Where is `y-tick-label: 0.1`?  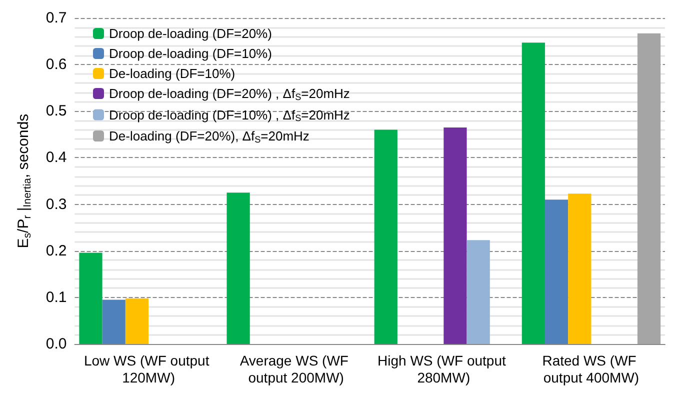 y-tick-label: 0.1 is located at coordinates (56, 297).